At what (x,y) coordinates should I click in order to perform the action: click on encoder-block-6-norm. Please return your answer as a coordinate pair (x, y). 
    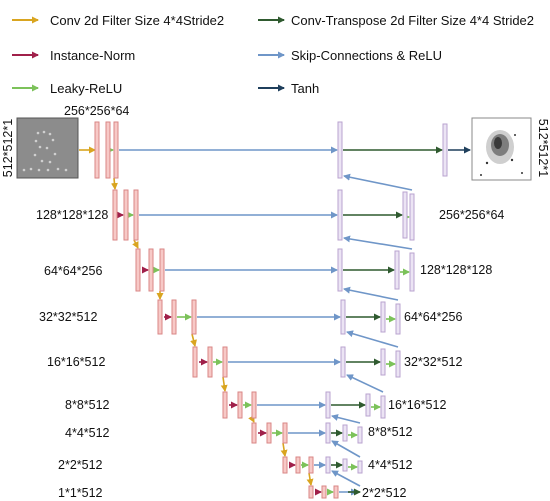
    Looking at the image, I should click on (269, 433).